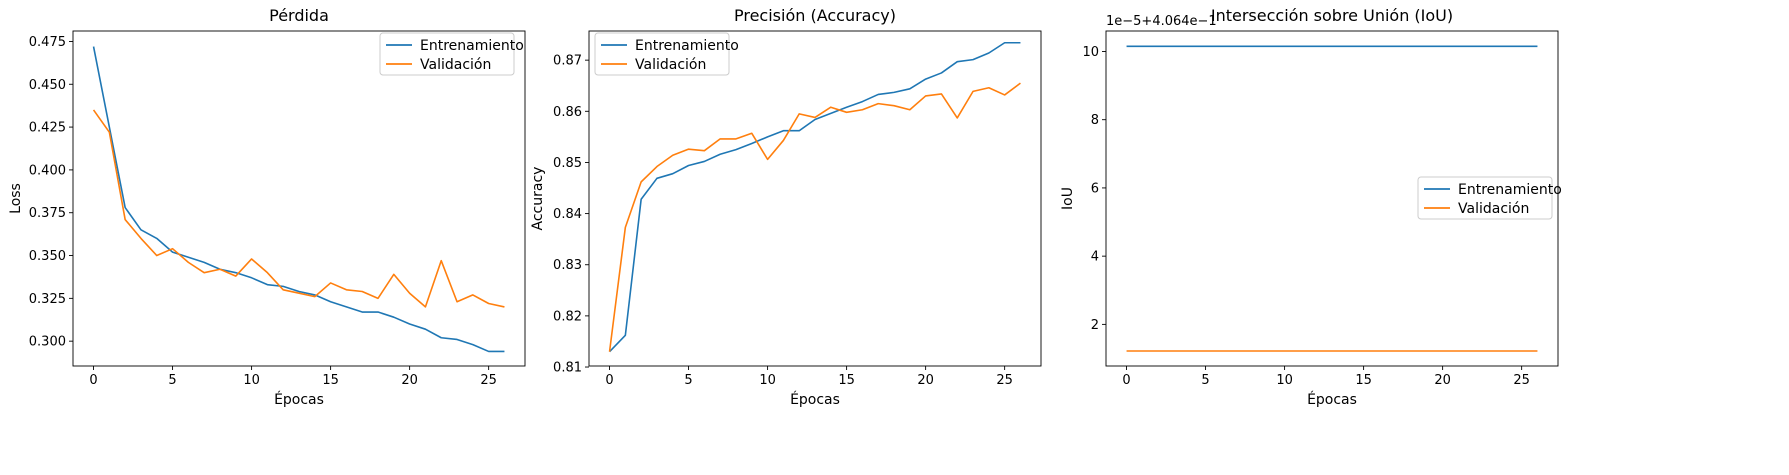  Describe the element at coordinates (1095, 257) in the screenshot. I see `y-tick-label: 4` at that location.